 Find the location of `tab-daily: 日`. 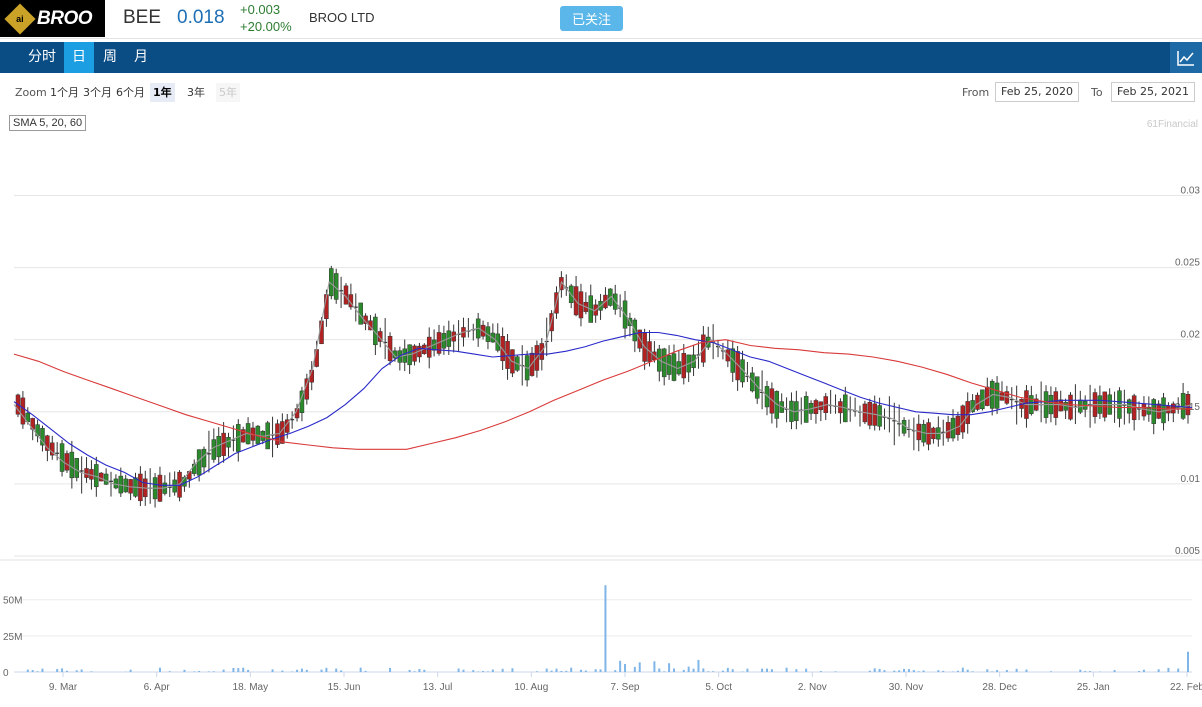

tab-daily: 日 is located at coordinates (79, 57).